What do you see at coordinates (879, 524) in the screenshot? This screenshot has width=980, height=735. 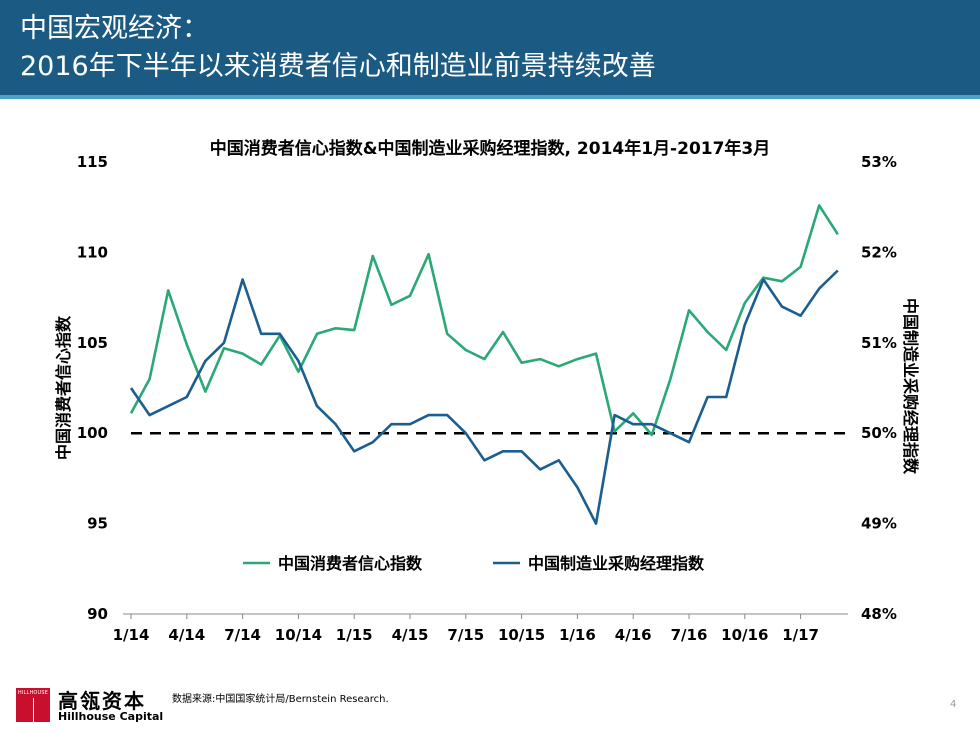 I see `y-right-tick-label: 49%` at bounding box center [879, 524].